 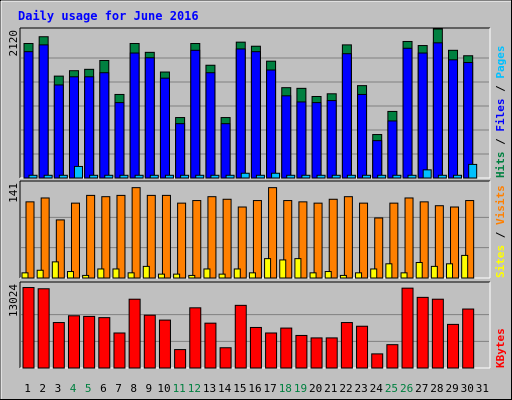 What do you see at coordinates (73, 388) in the screenshot?
I see `x-tick-label: 4` at bounding box center [73, 388].